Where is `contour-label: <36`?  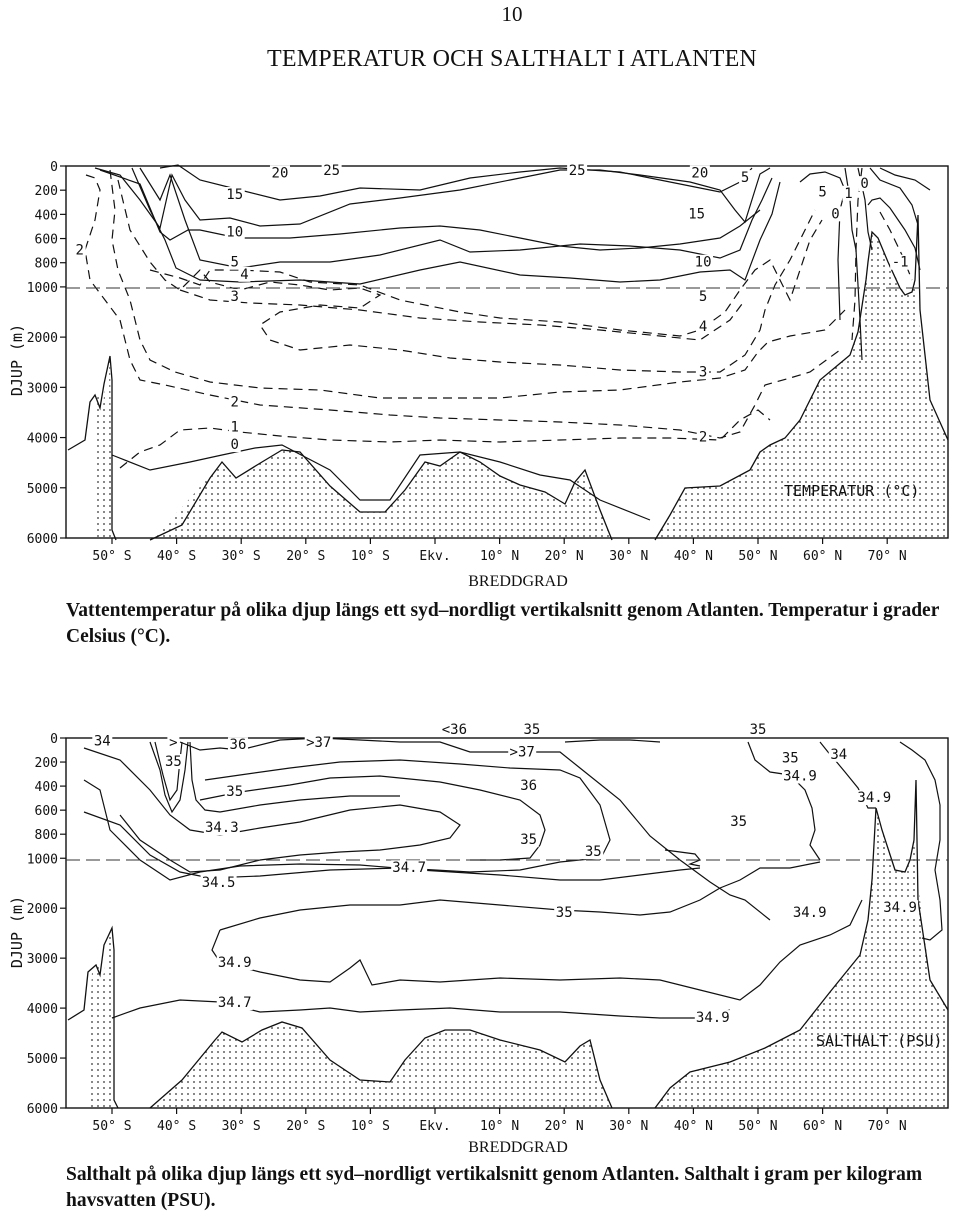 contour-label: <36 is located at coordinates (454, 730).